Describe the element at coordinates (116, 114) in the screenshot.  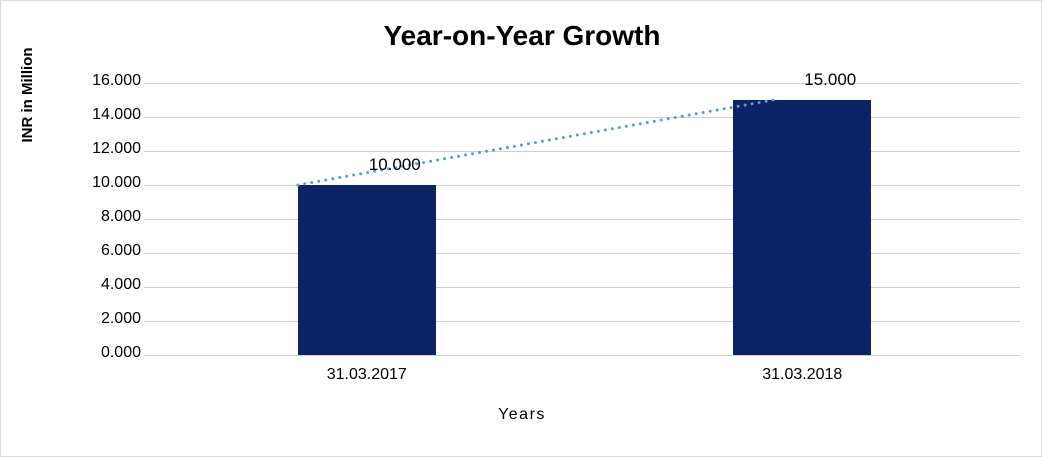
I see `y-axis-tick-label: 14.000` at that location.